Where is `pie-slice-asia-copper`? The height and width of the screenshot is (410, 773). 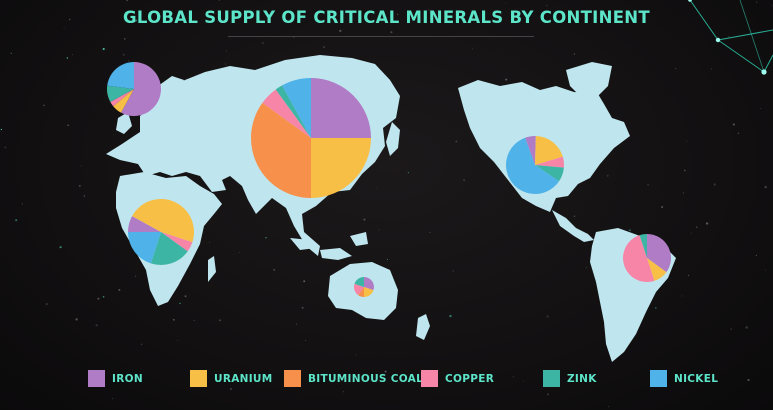
pie-slice-asia-copper is located at coordinates (286, 113).